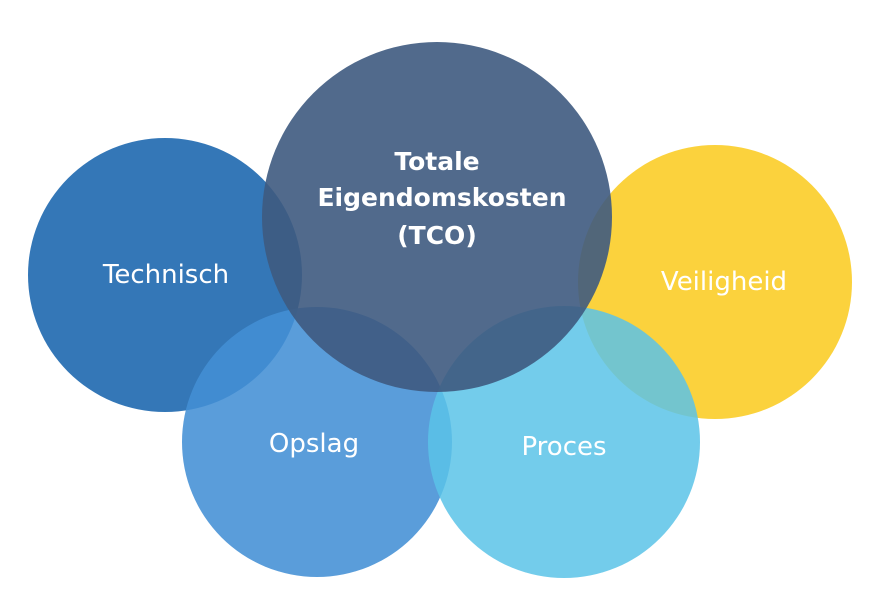  Describe the element at coordinates (437, 235) in the screenshot. I see `center-title-line-3: (TCO)` at that location.